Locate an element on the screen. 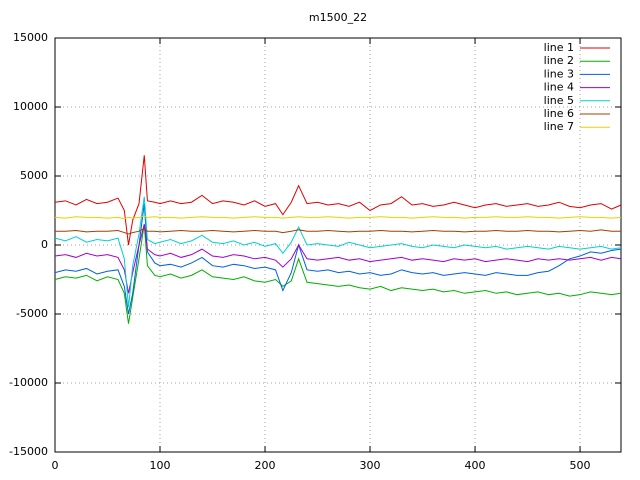 This screenshot has width=640, height=480. legend-label: line 5 is located at coordinates (559, 100).